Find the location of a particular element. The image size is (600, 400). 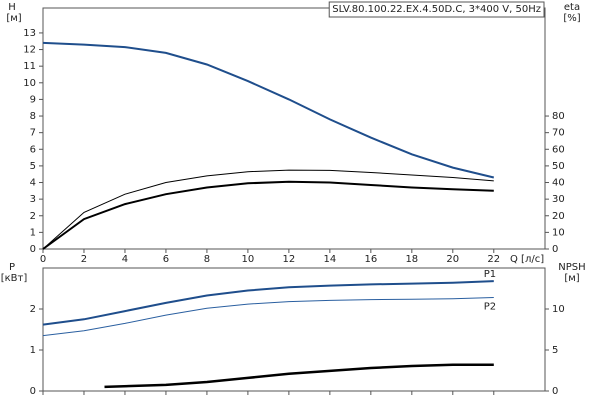

y-tick-label: 8 is located at coordinates (33, 116).